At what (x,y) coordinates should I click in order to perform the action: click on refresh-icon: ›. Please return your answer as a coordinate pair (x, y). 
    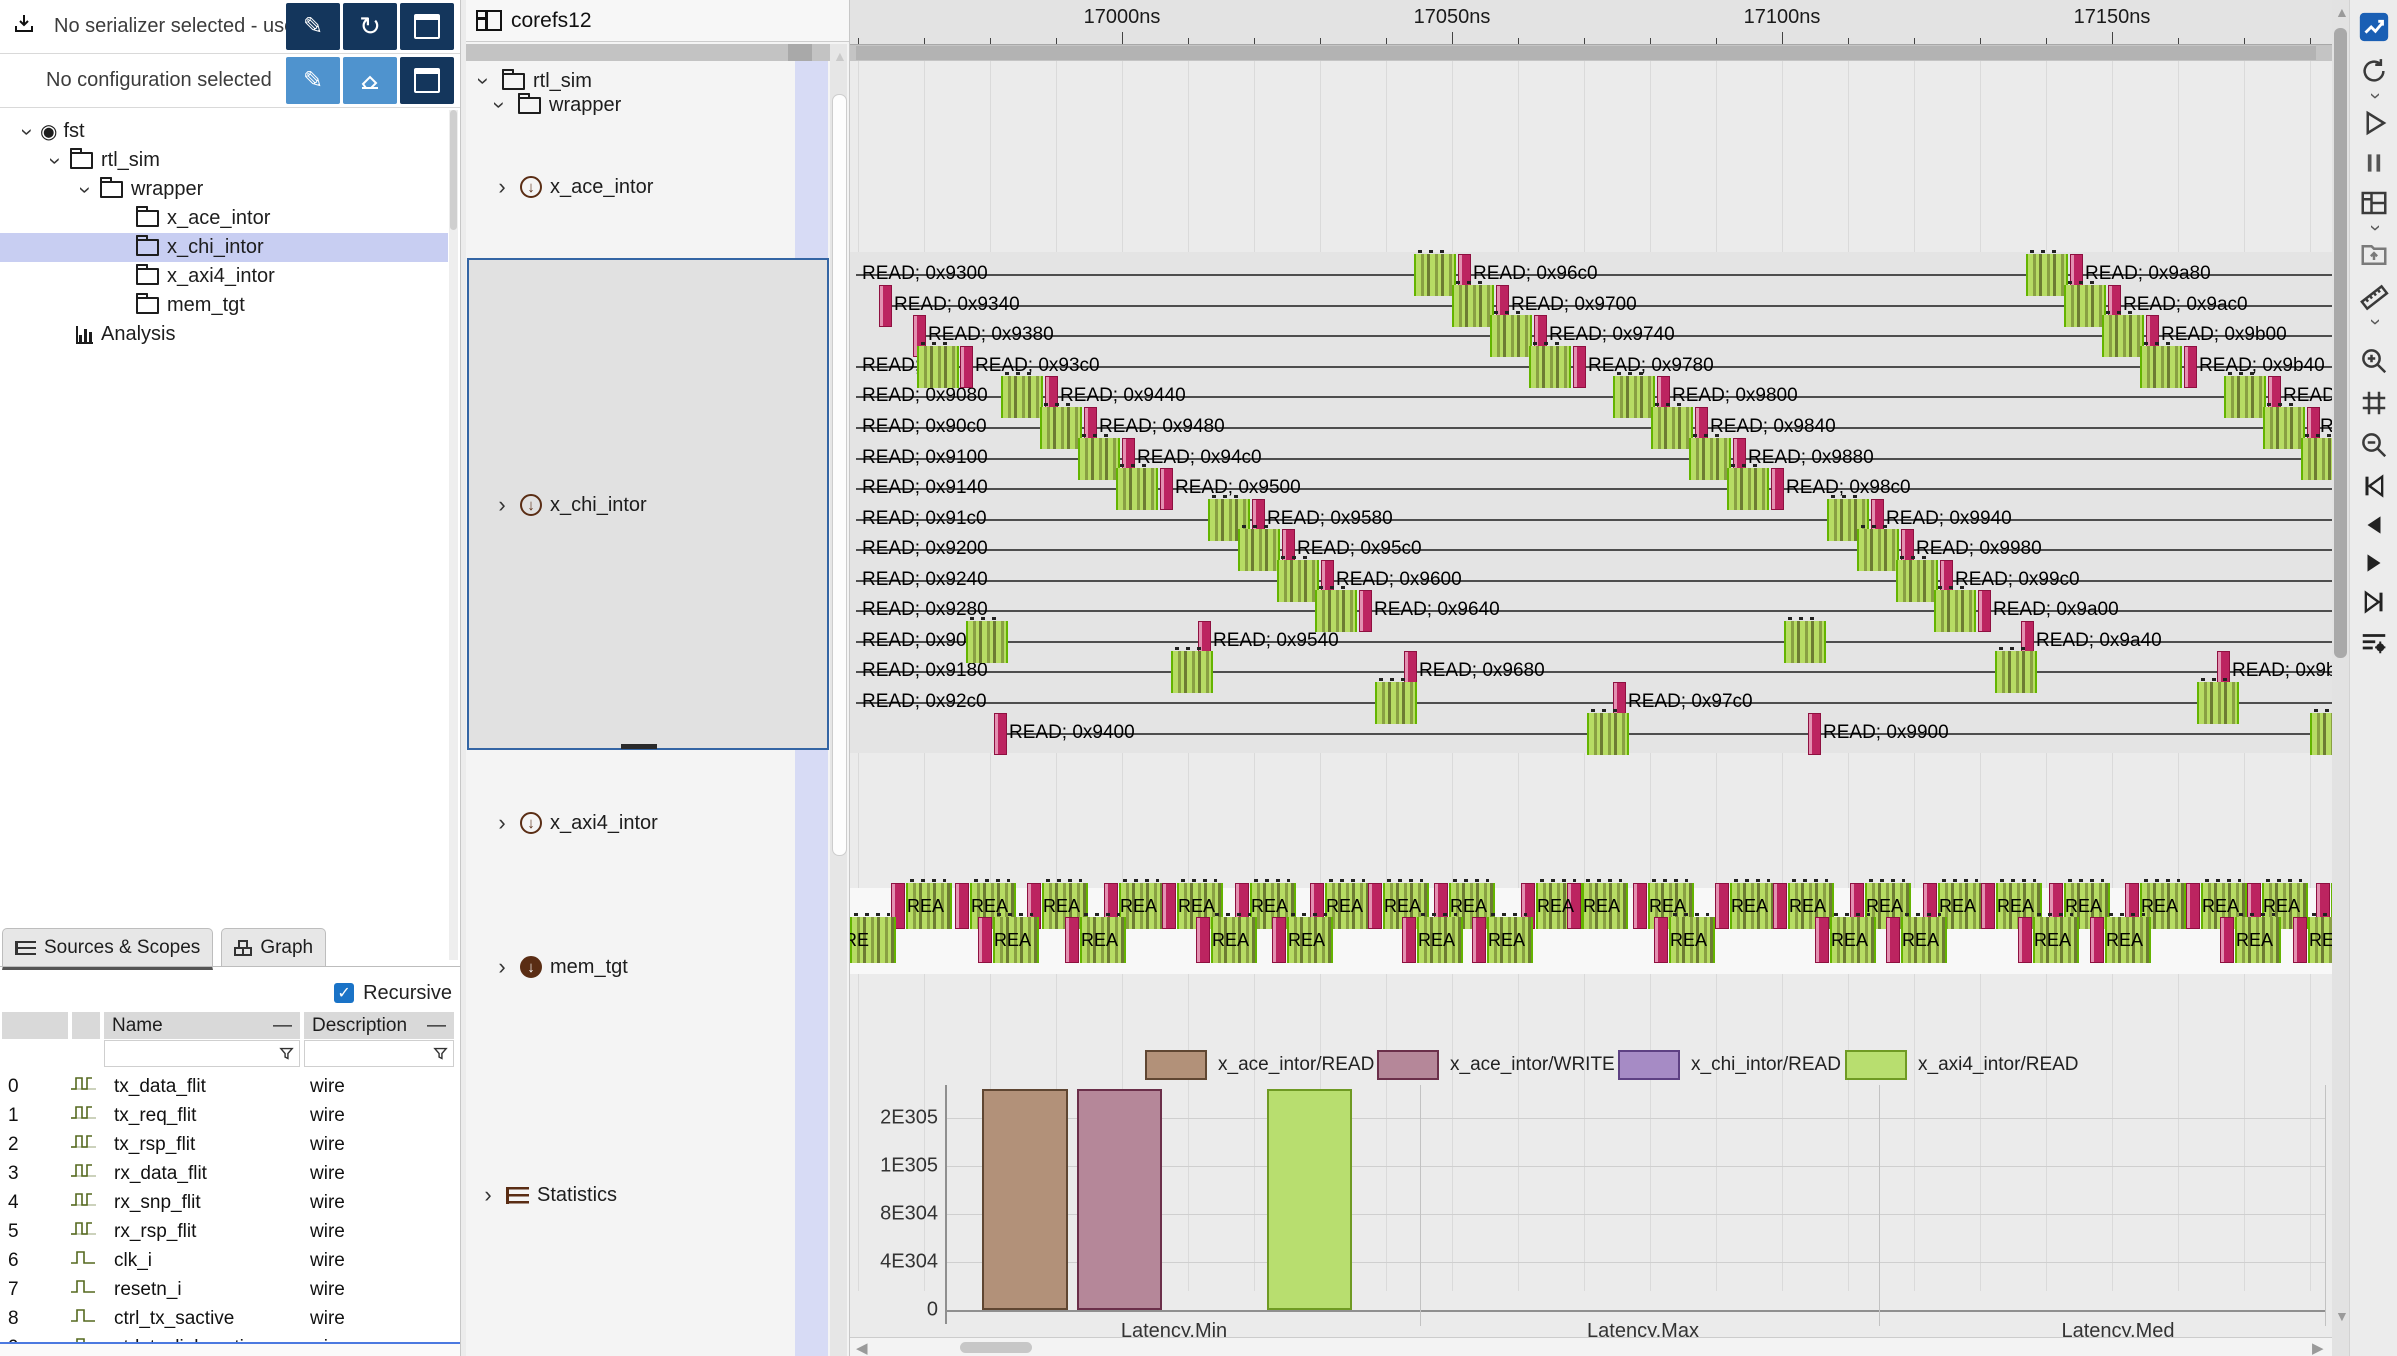
    Looking at the image, I should click on (2374, 82).